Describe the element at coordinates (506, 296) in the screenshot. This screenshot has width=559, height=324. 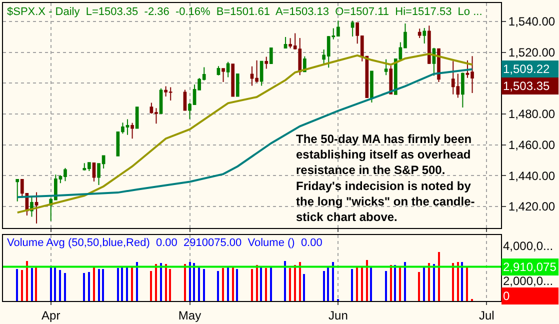
I see `text: 0` at that location.